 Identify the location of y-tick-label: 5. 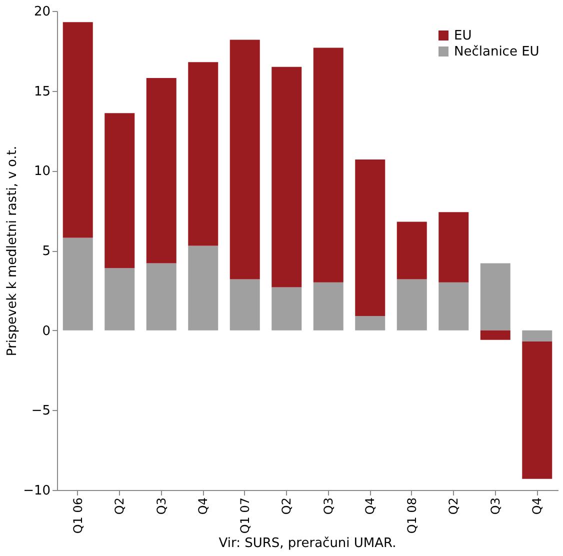
(46, 251).